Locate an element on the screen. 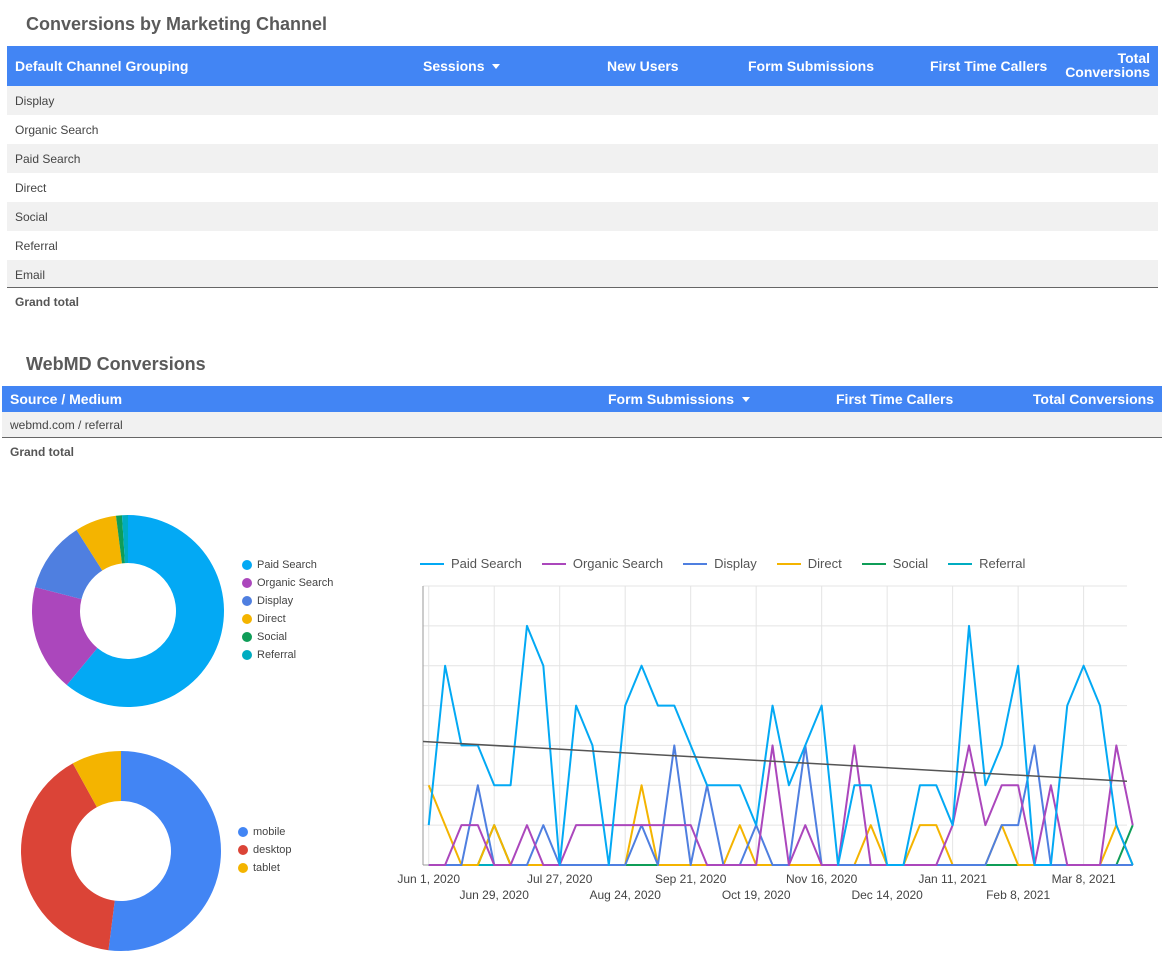  device-donut-chart is located at coordinates (121, 851).